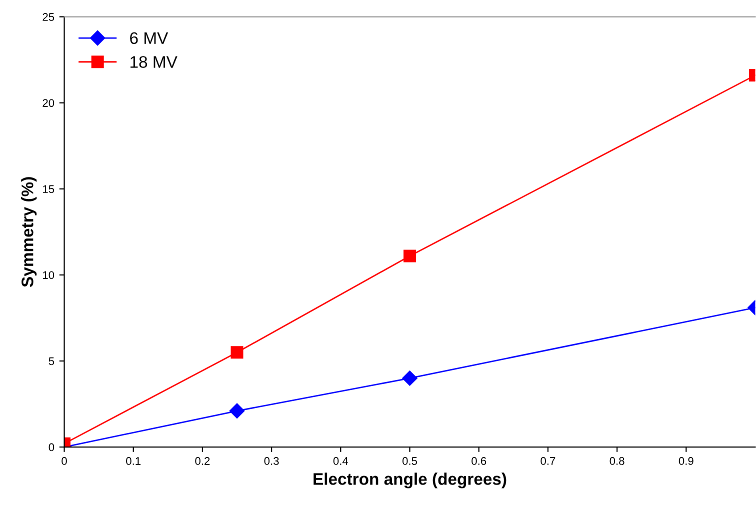 This screenshot has height=508, width=756. I want to click on x-tick-label: 0.8, so click(617, 461).